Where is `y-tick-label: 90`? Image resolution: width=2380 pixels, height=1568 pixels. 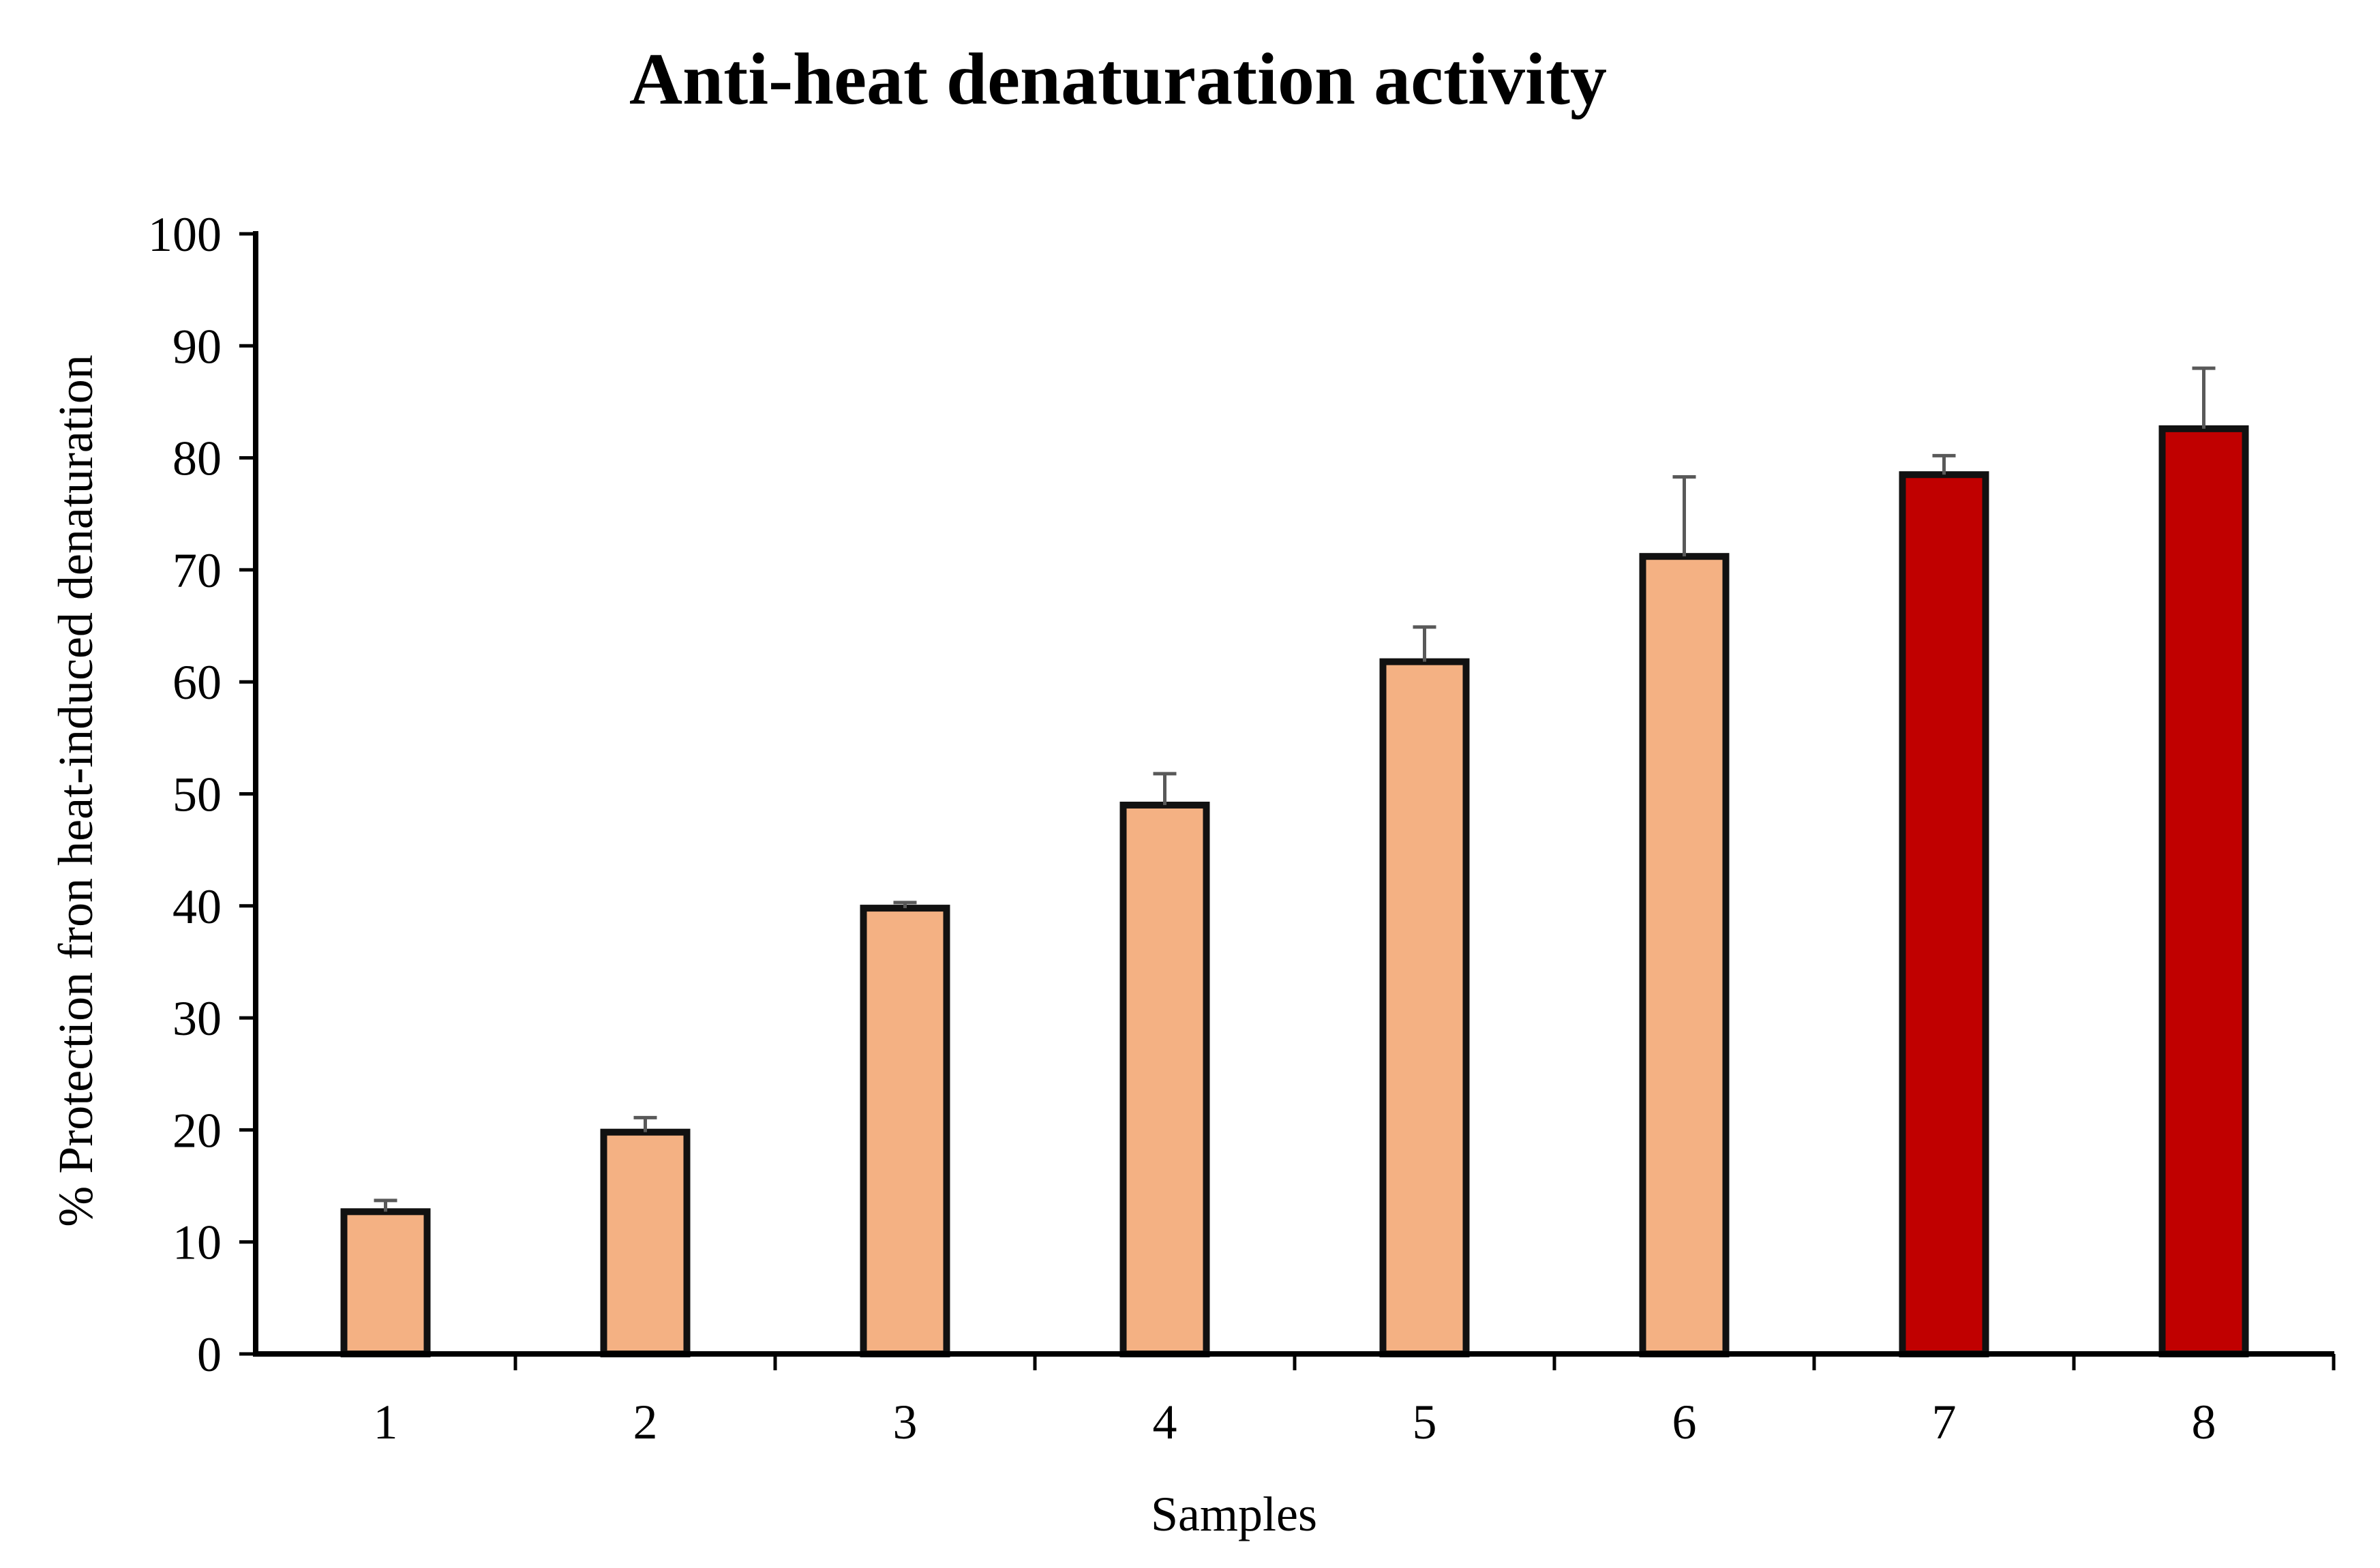 y-tick-label: 90 is located at coordinates (197, 346).